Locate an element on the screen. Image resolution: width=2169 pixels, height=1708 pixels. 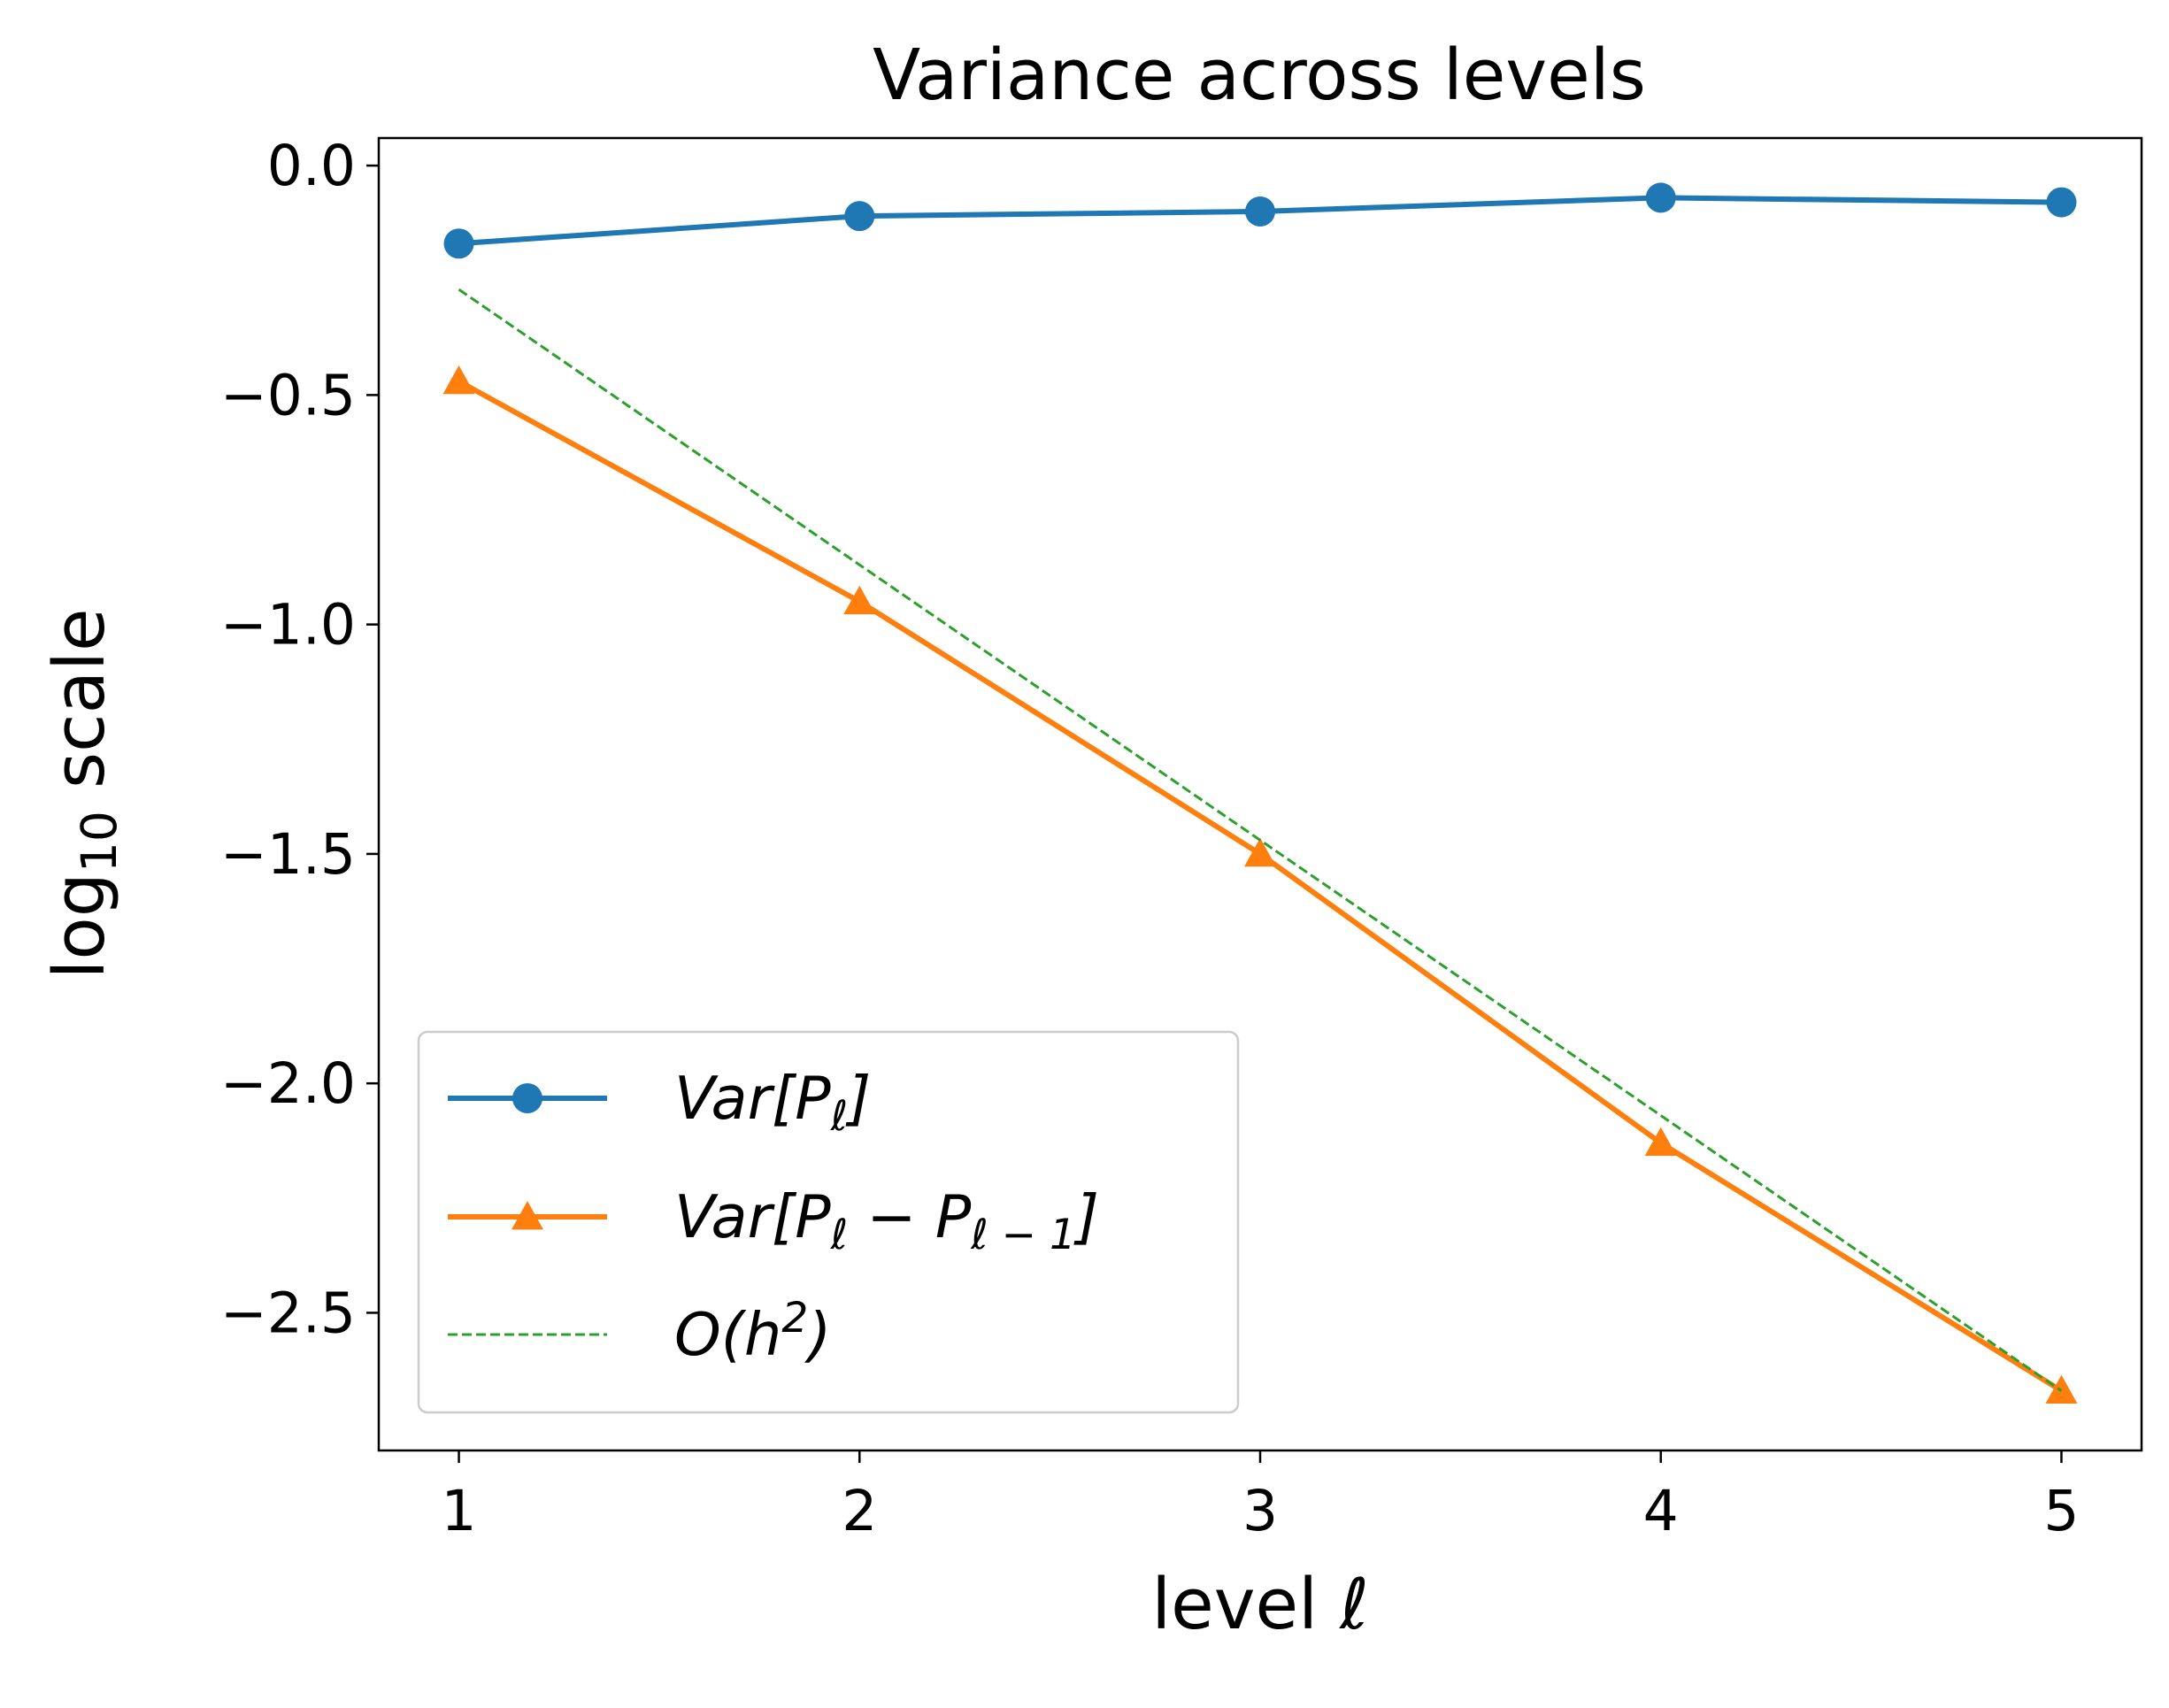
y-tick-label: 0.0 is located at coordinates (311, 166).